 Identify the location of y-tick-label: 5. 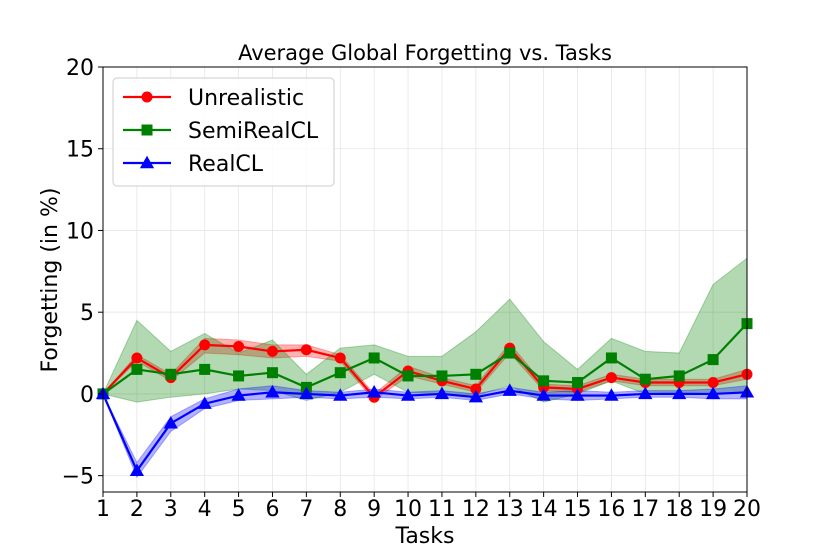
(87, 313).